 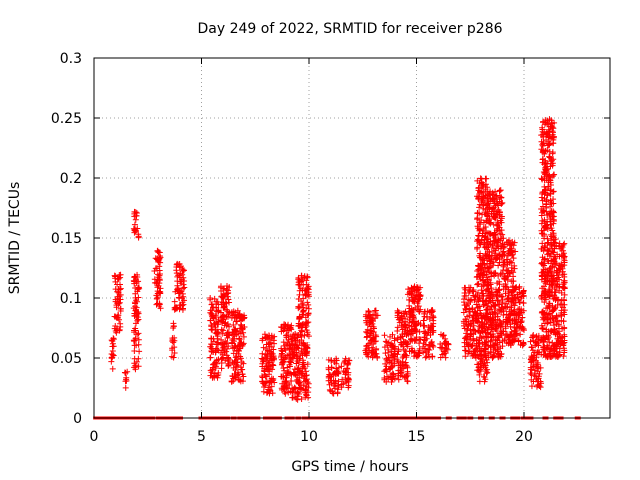 What do you see at coordinates (66, 119) in the screenshot?
I see `y-tick-label: 0.25` at bounding box center [66, 119].